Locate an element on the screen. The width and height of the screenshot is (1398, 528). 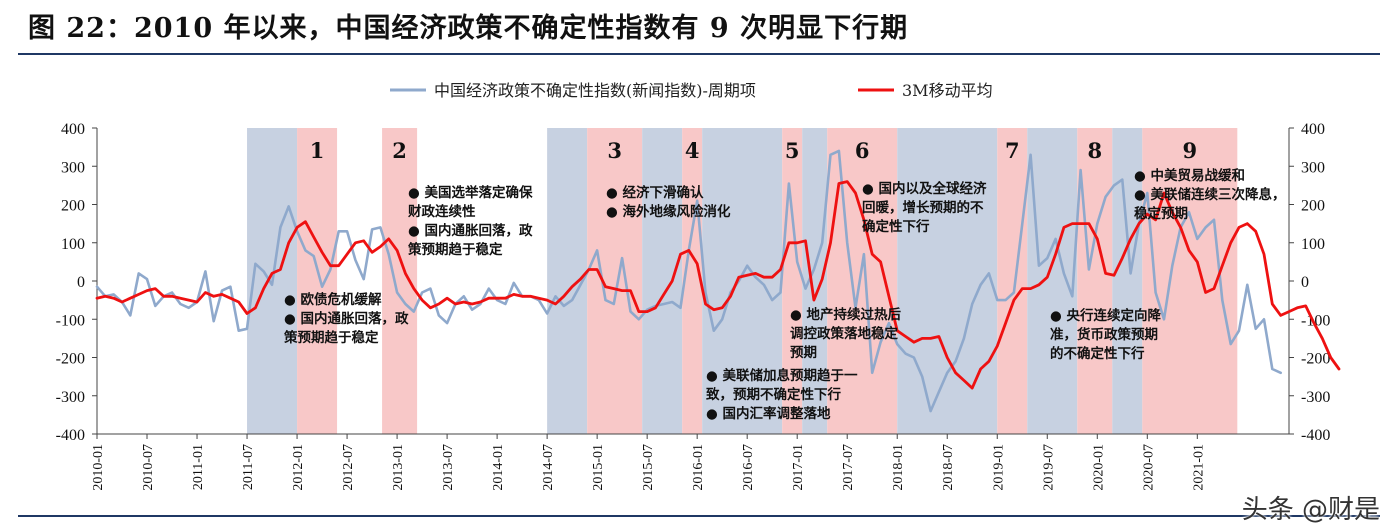
y-tick-label-left: -400 is located at coordinates (70, 435).